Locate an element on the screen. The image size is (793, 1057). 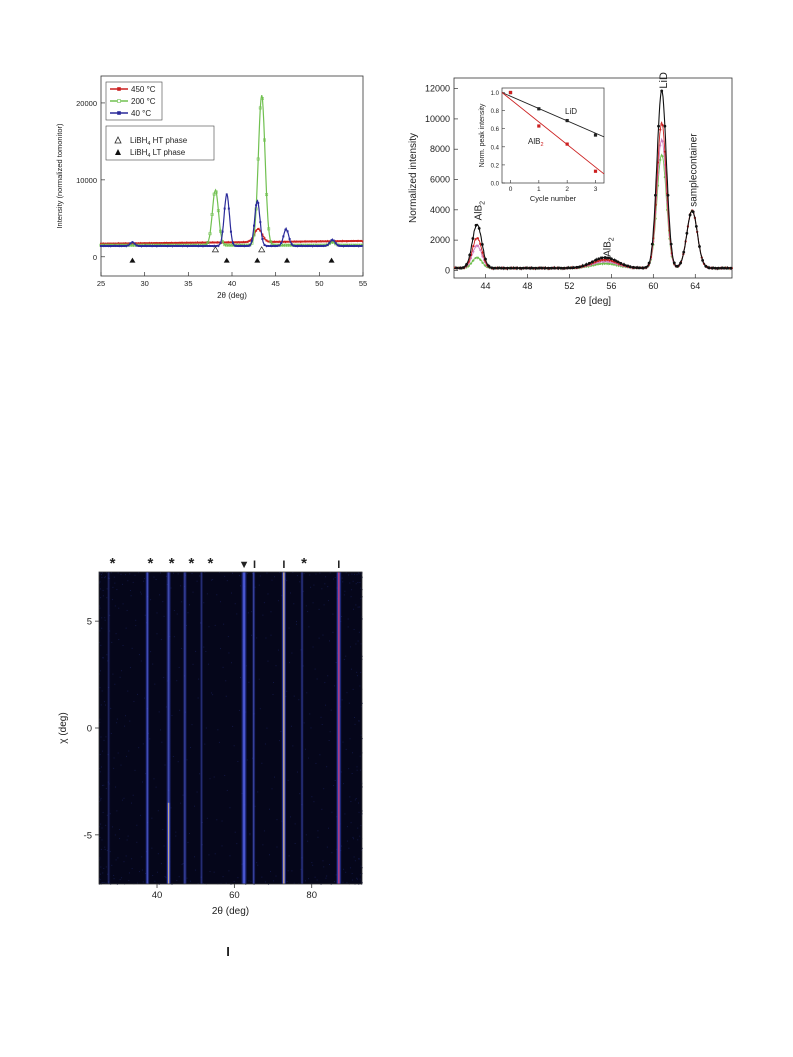
inset-point-LiD is located at coordinates (595, 135).